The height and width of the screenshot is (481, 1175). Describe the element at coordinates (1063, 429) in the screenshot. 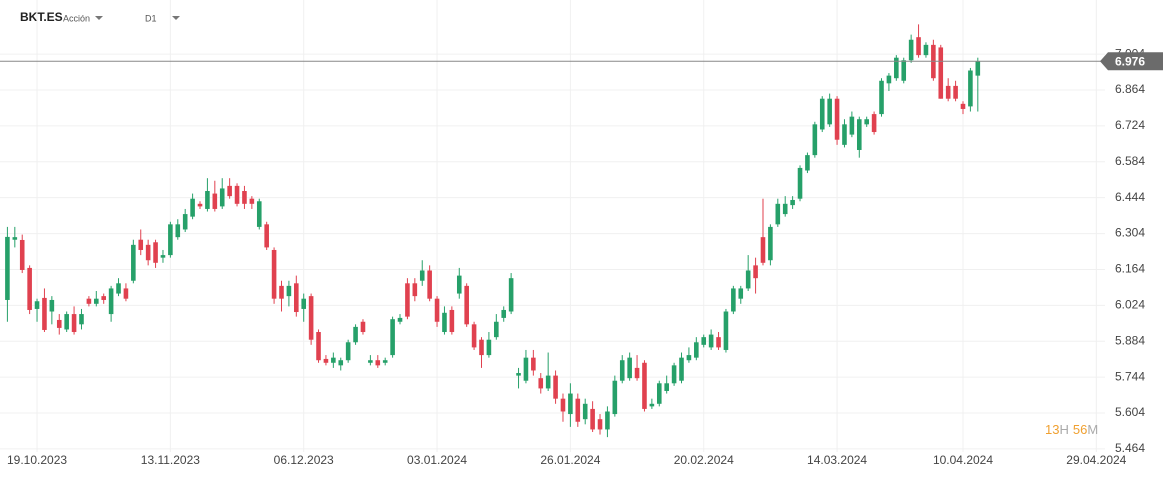

I see `countdown-h: H` at that location.